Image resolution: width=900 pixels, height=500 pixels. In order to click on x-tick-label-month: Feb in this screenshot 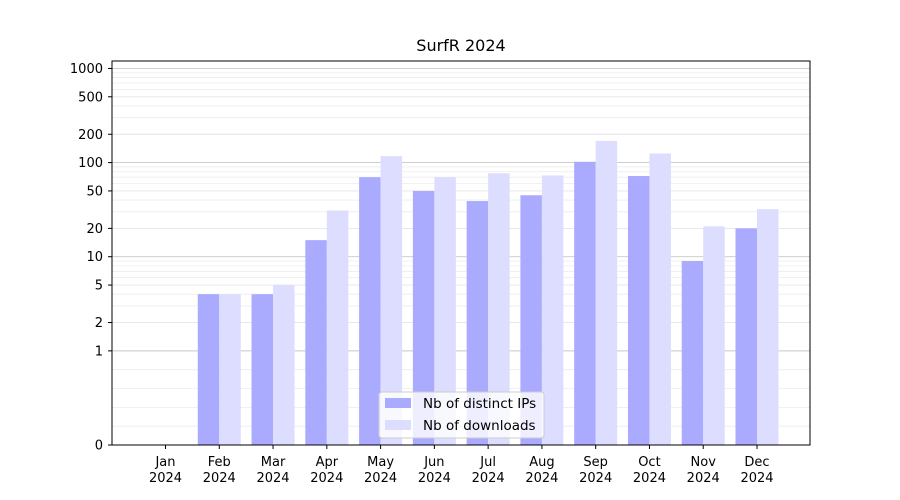, I will do `click(219, 462)`.